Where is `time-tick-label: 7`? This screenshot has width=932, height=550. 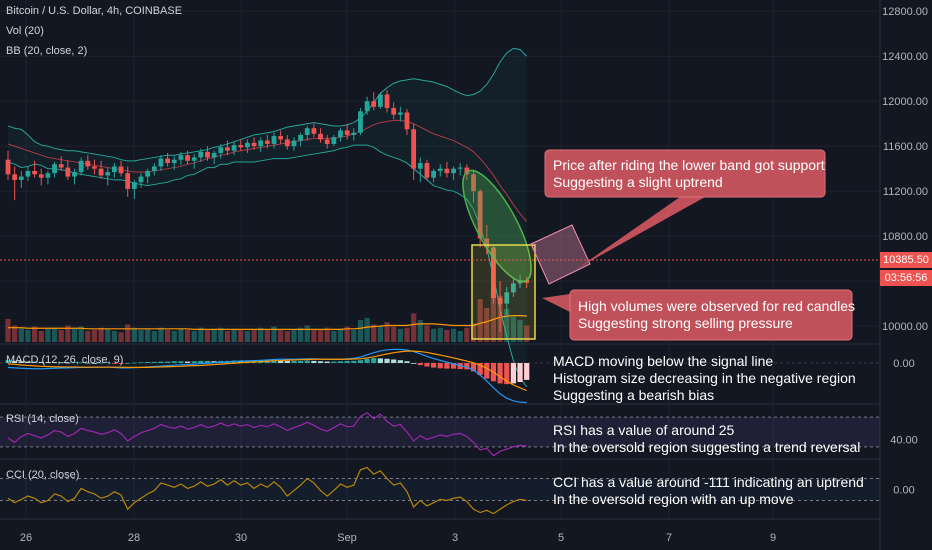 time-tick-label: 7 is located at coordinates (669, 538).